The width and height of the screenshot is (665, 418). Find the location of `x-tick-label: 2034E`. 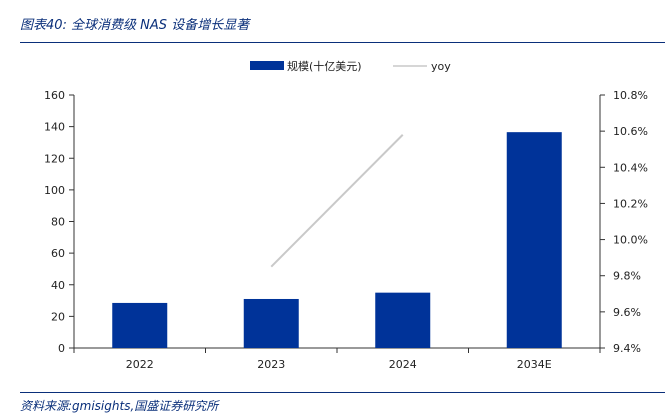

x-tick-label: 2034E is located at coordinates (534, 364).